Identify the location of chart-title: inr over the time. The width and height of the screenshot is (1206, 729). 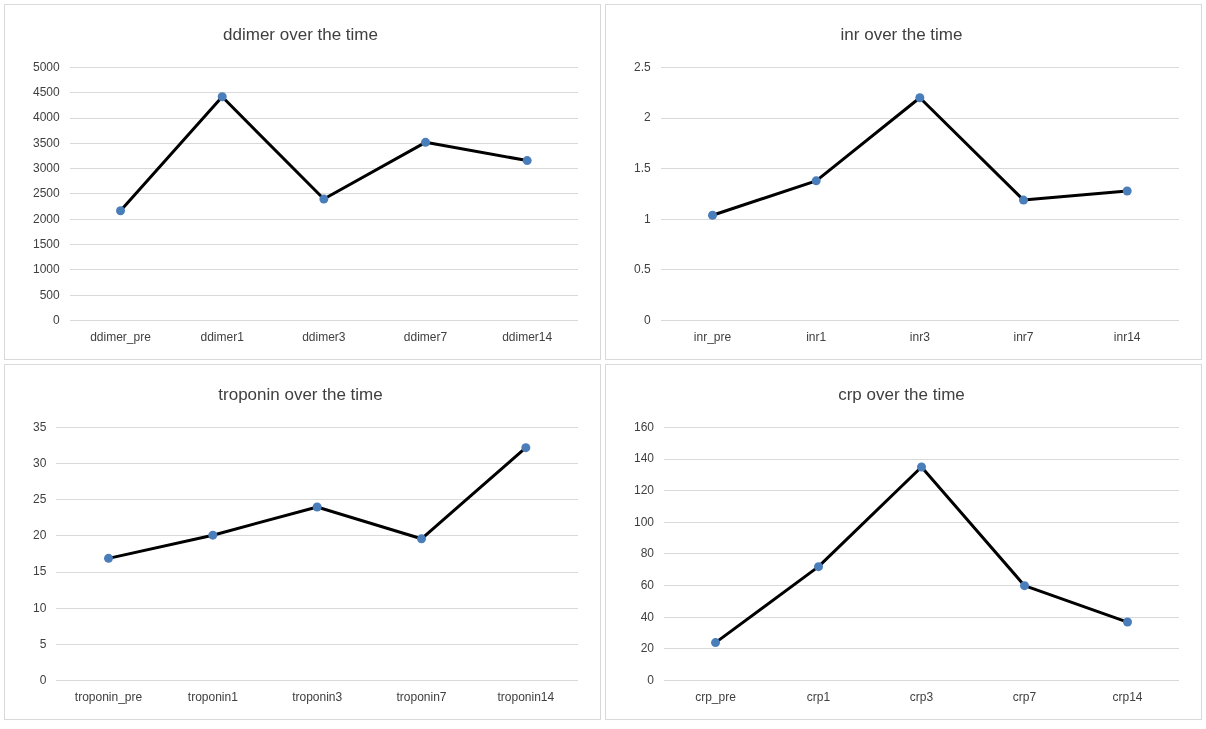
(901, 34).